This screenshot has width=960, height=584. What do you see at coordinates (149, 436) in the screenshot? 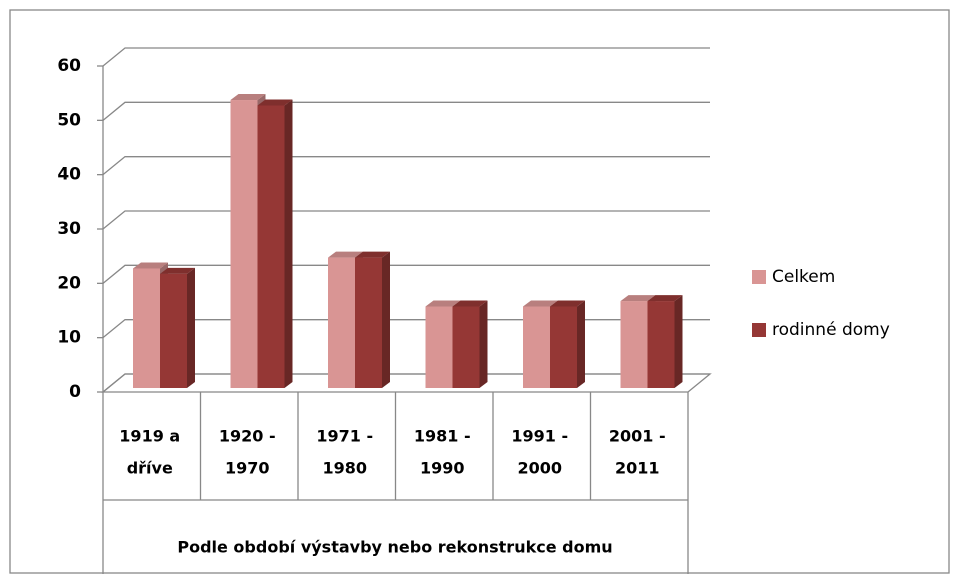
I see `x-tick-label: 1919 a` at bounding box center [149, 436].